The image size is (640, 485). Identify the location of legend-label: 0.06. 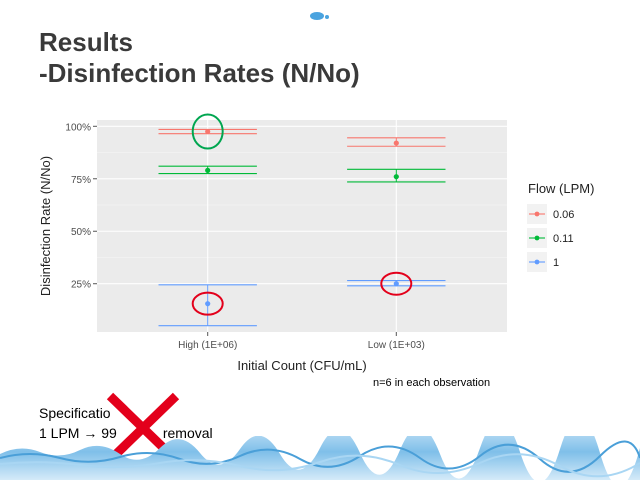
(563, 215).